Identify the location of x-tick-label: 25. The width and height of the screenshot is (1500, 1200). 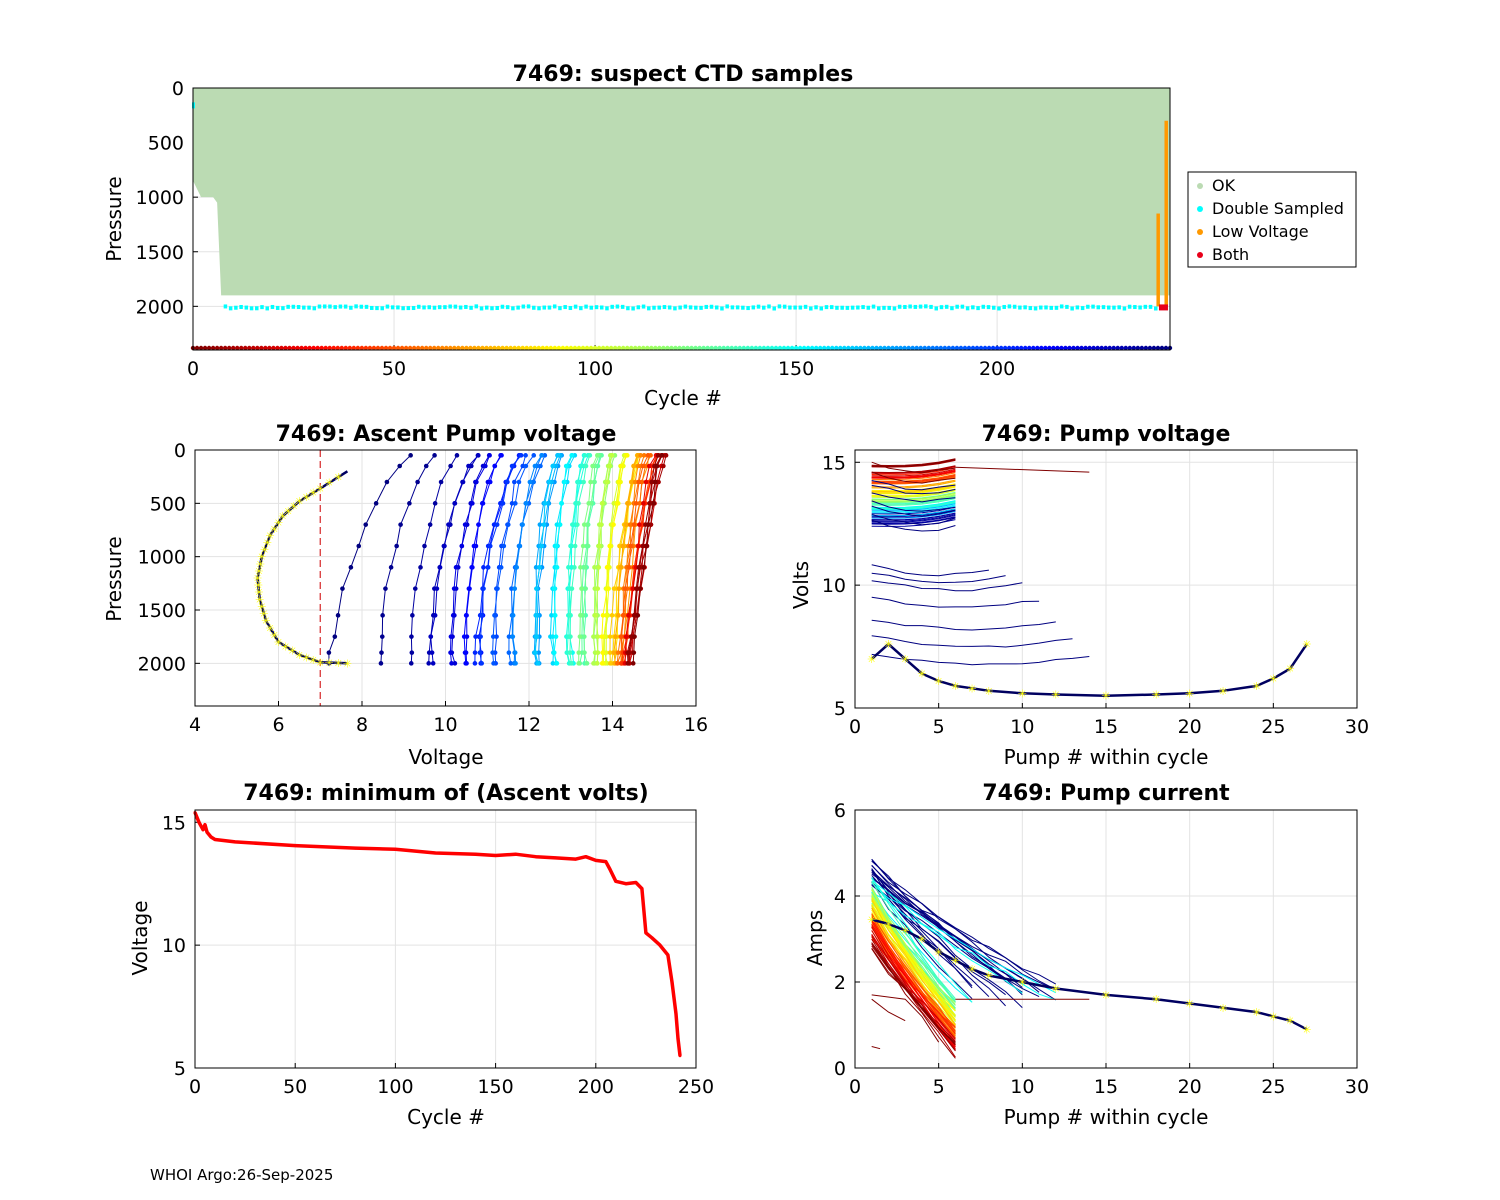
(1273, 727).